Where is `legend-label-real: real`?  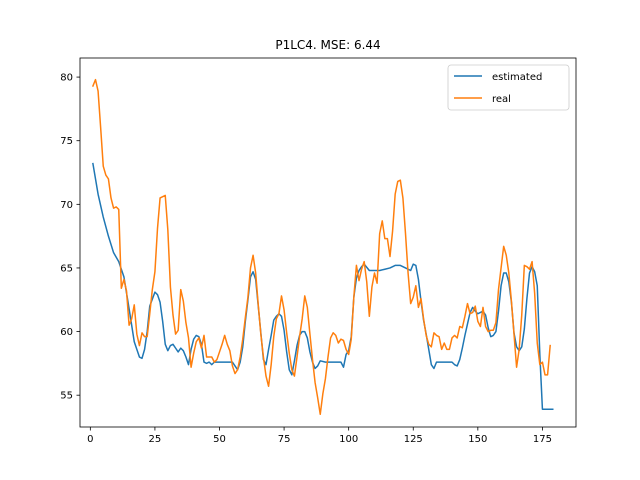 legend-label-real: real is located at coordinates (501, 99).